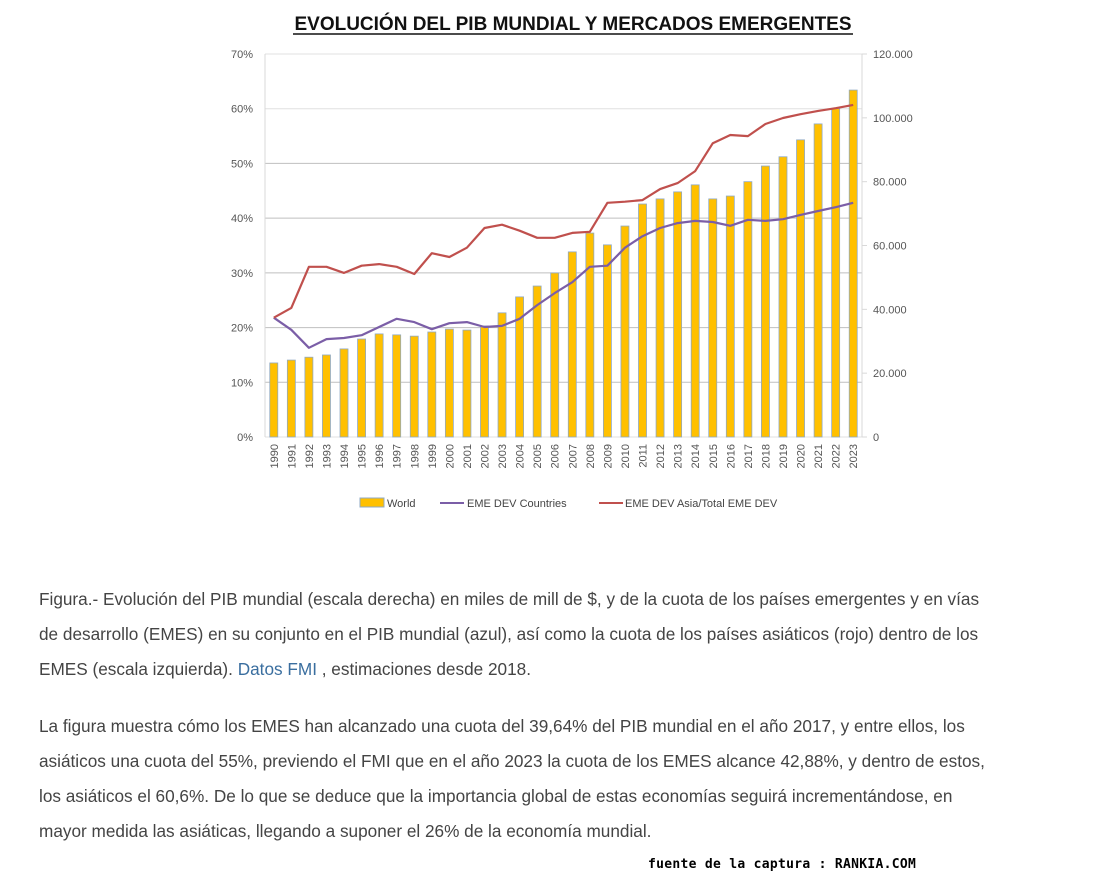 Image resolution: width=1096 pixels, height=878 pixels. What do you see at coordinates (731, 456) in the screenshot?
I see `x-tick-label: 2016` at bounding box center [731, 456].